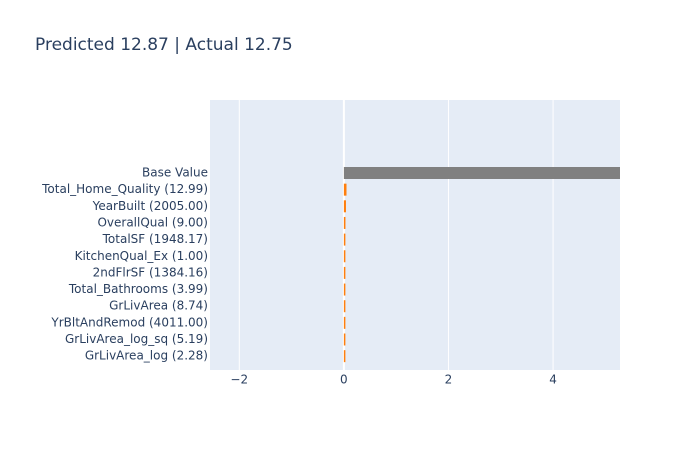  I want to click on chart-title: Predicted 12.87 | Actual 12.75, so click(164, 45).